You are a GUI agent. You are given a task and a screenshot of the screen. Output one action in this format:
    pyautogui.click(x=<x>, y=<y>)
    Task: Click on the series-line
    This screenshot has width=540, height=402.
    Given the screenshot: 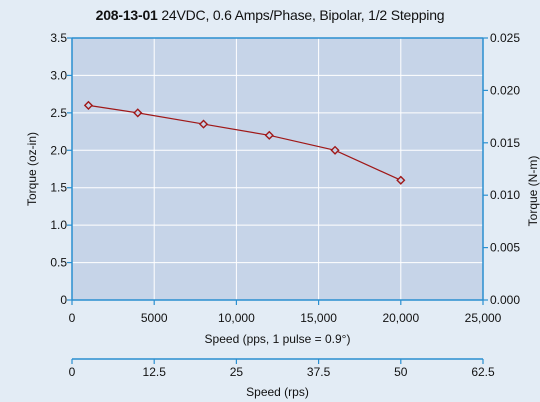 What is the action you would take?
    pyautogui.click(x=245, y=142)
    